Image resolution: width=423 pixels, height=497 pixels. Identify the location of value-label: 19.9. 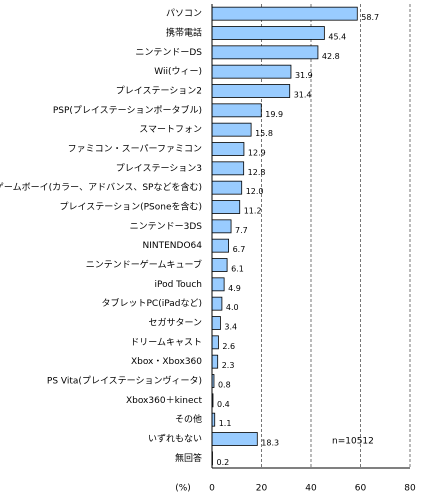
(274, 114).